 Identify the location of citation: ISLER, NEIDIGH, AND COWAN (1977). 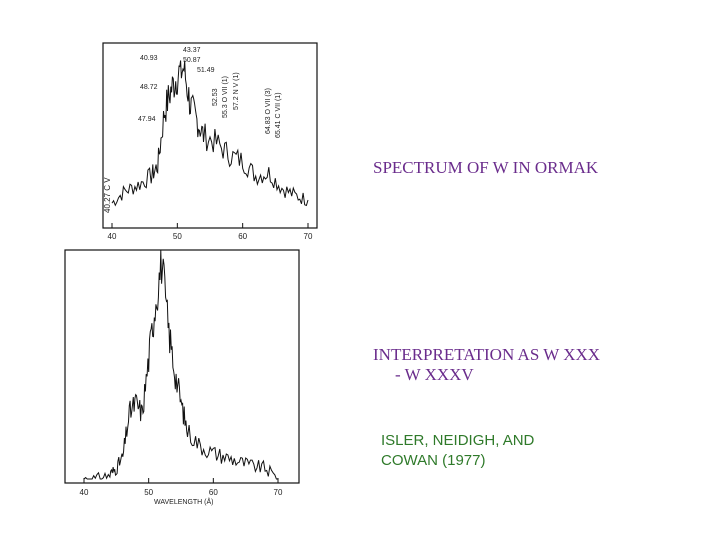
(457, 451).